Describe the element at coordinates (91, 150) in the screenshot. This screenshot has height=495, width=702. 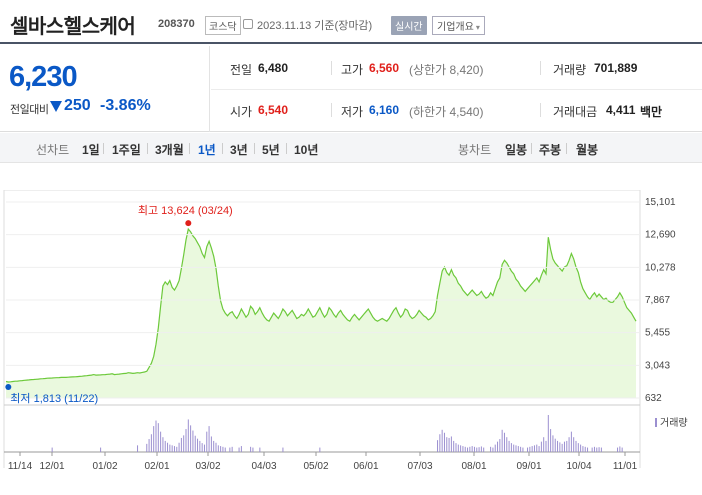
I see `period-1d: 1일` at that location.